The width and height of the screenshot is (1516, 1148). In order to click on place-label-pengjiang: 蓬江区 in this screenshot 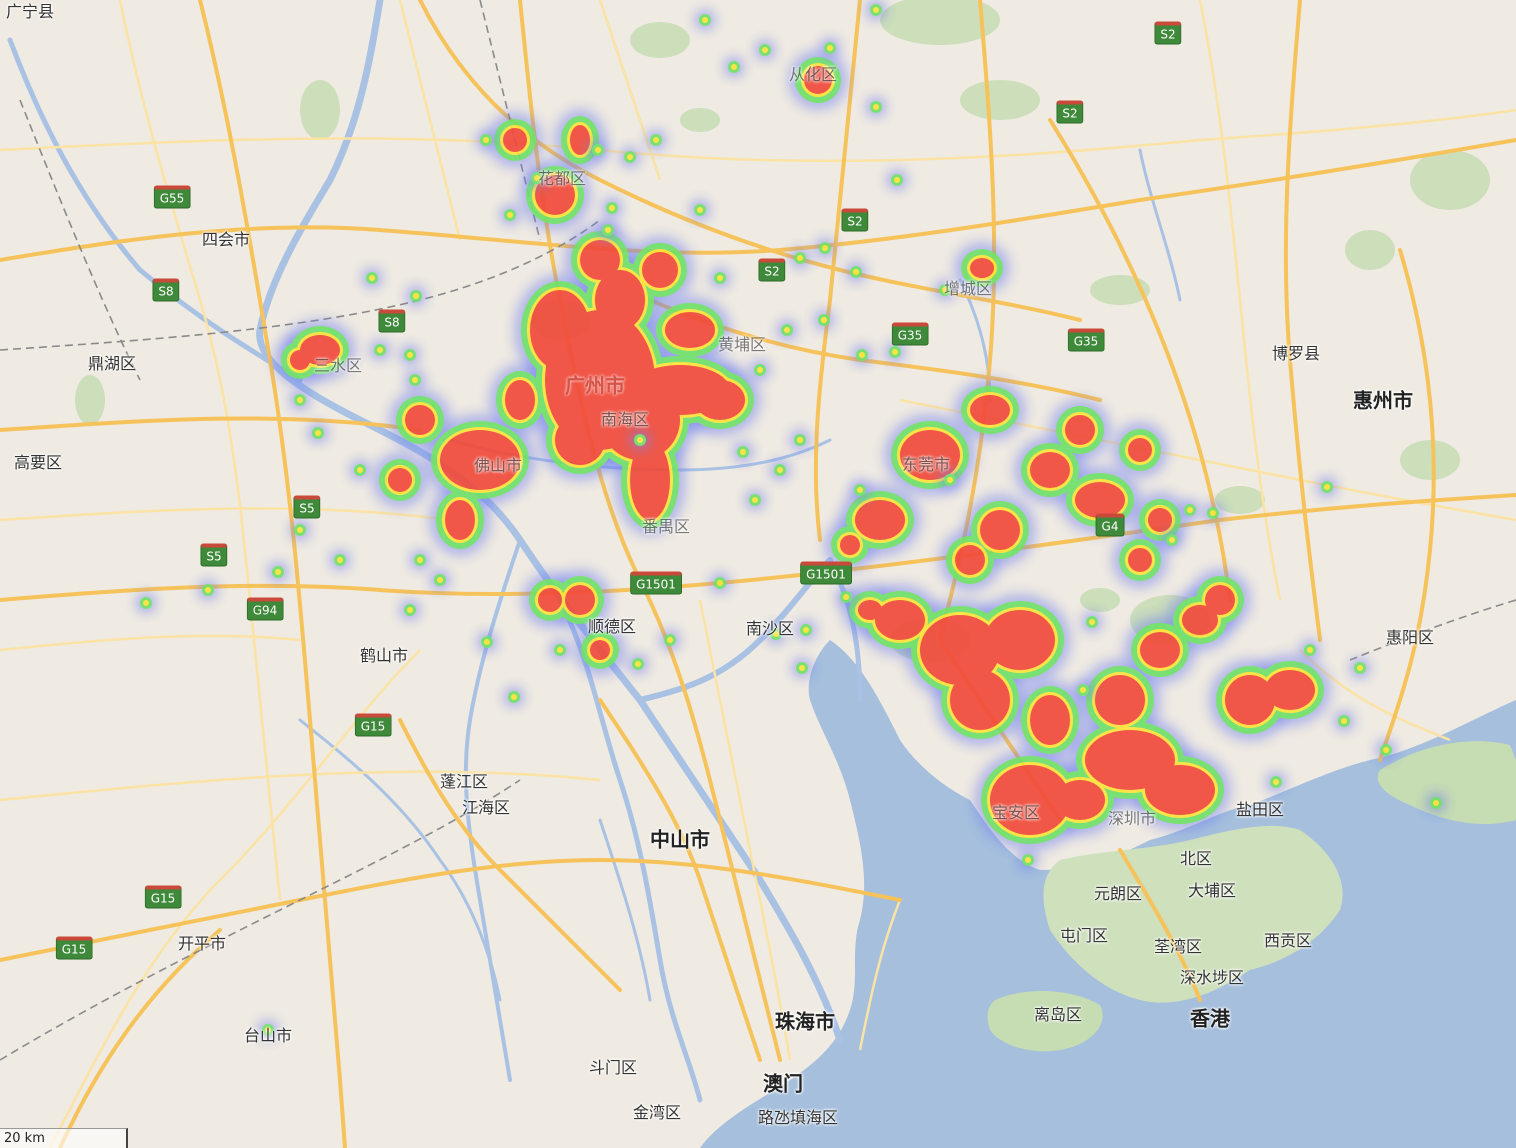, I will do `click(464, 781)`.